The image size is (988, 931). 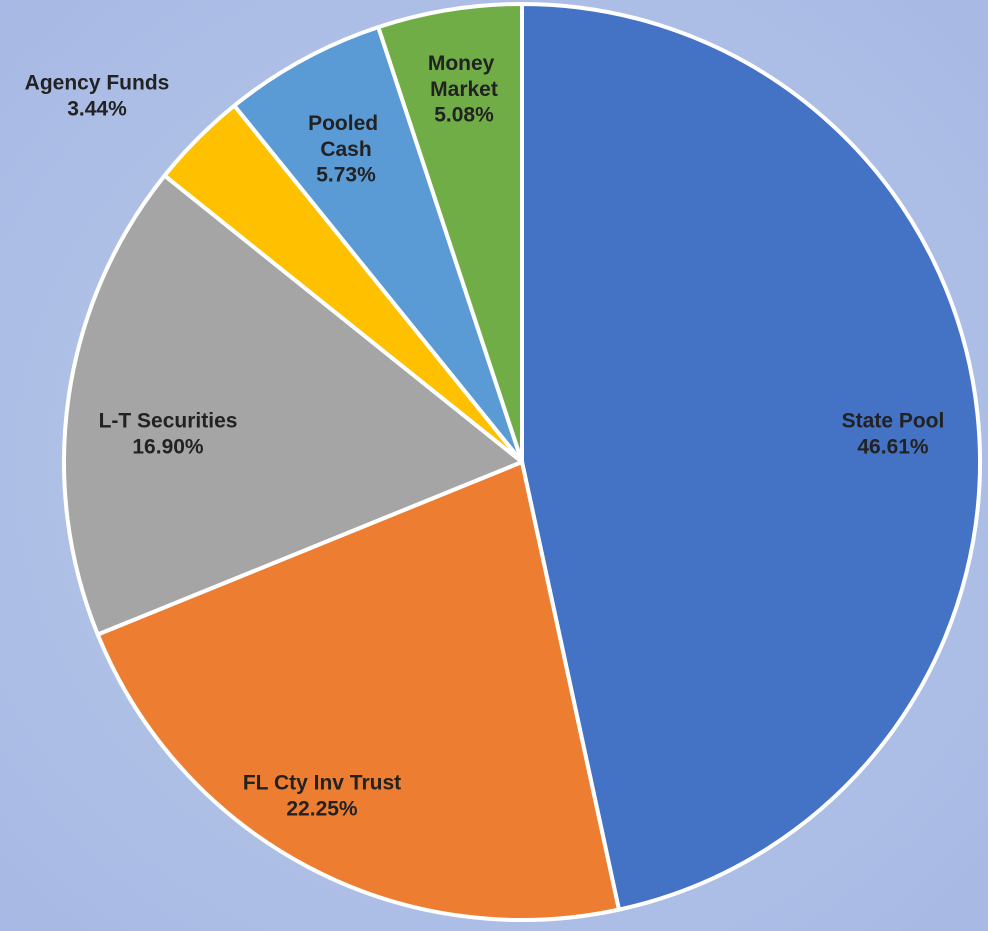 I want to click on label-line: Market, so click(x=464, y=89).